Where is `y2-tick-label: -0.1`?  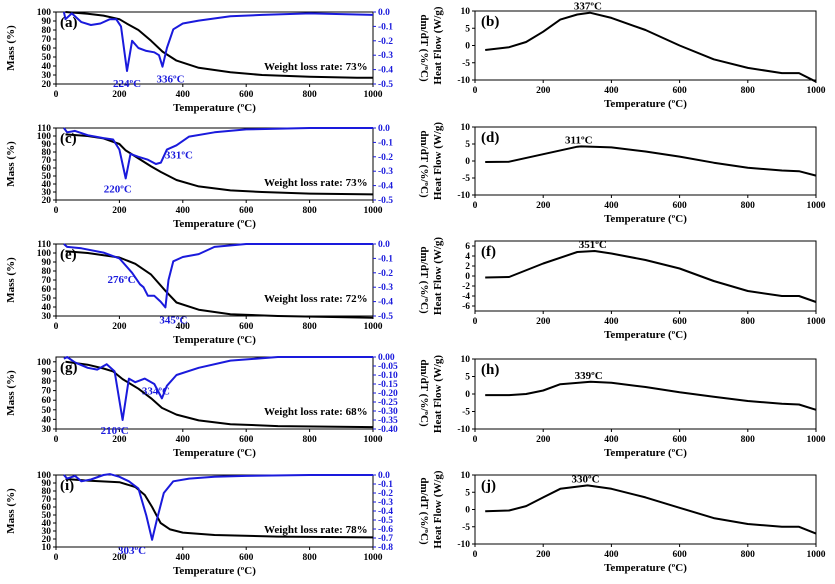 y2-tick-label: -0.1 is located at coordinates (385, 143).